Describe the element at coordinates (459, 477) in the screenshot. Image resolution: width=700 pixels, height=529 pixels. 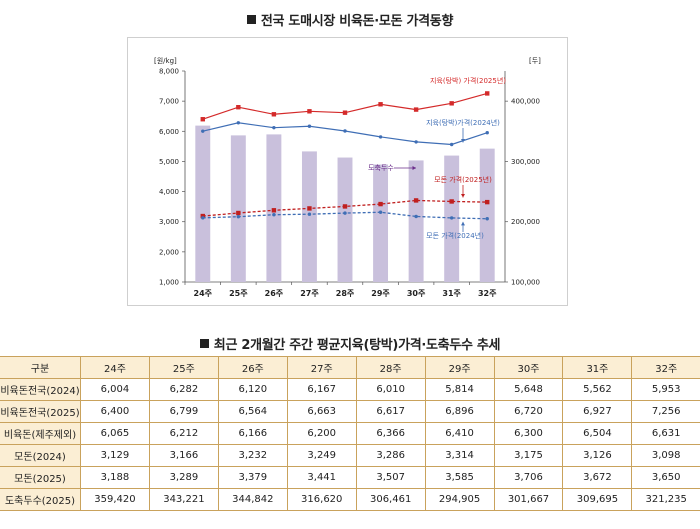
I see `table-cell: 3,585` at that location.